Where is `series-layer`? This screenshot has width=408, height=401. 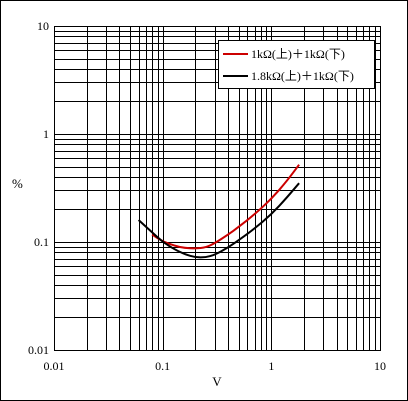
series-layer is located at coordinates (218, 211).